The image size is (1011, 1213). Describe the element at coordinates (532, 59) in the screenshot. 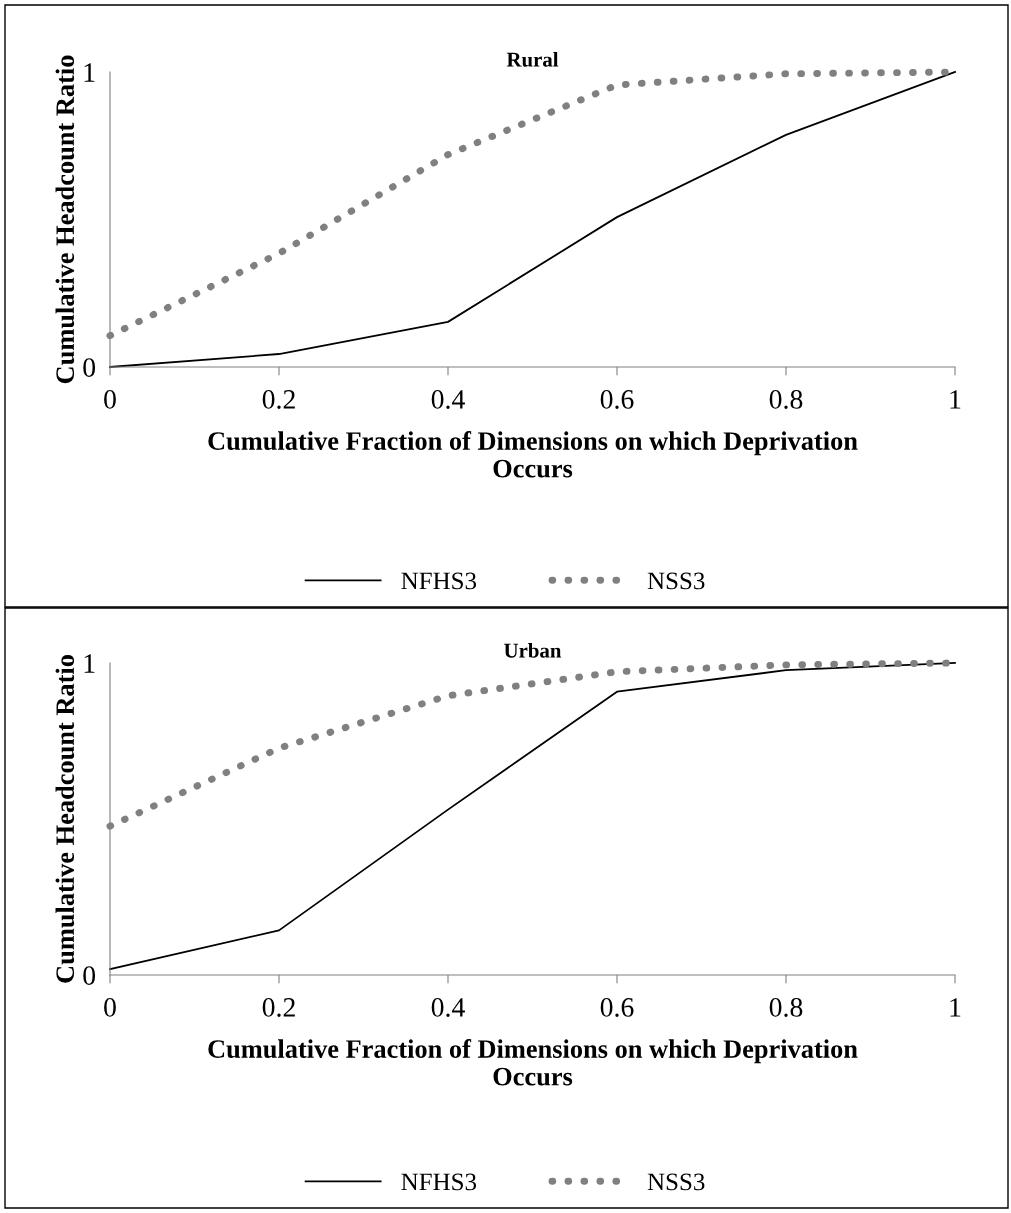

I see `chart-title: Rural` at that location.